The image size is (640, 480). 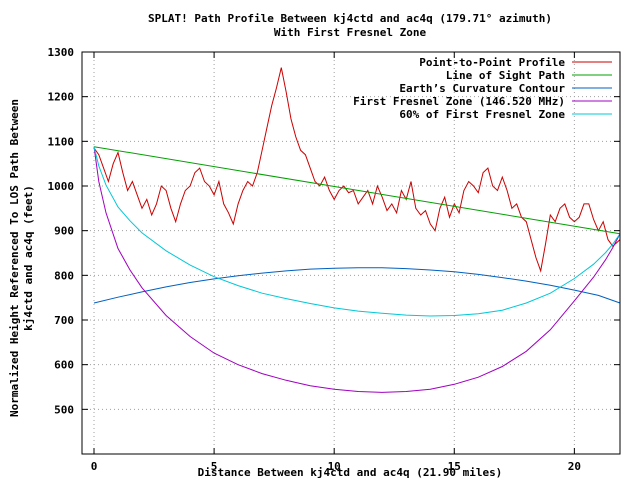 I want to click on series-line, so click(x=357, y=285).